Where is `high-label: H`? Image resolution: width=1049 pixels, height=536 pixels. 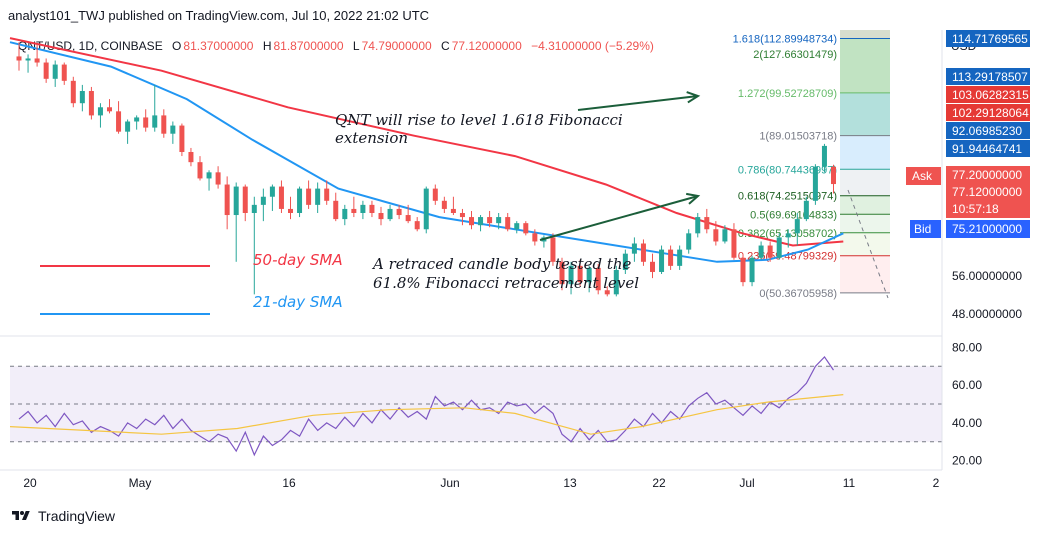 high-label: H is located at coordinates (267, 46).